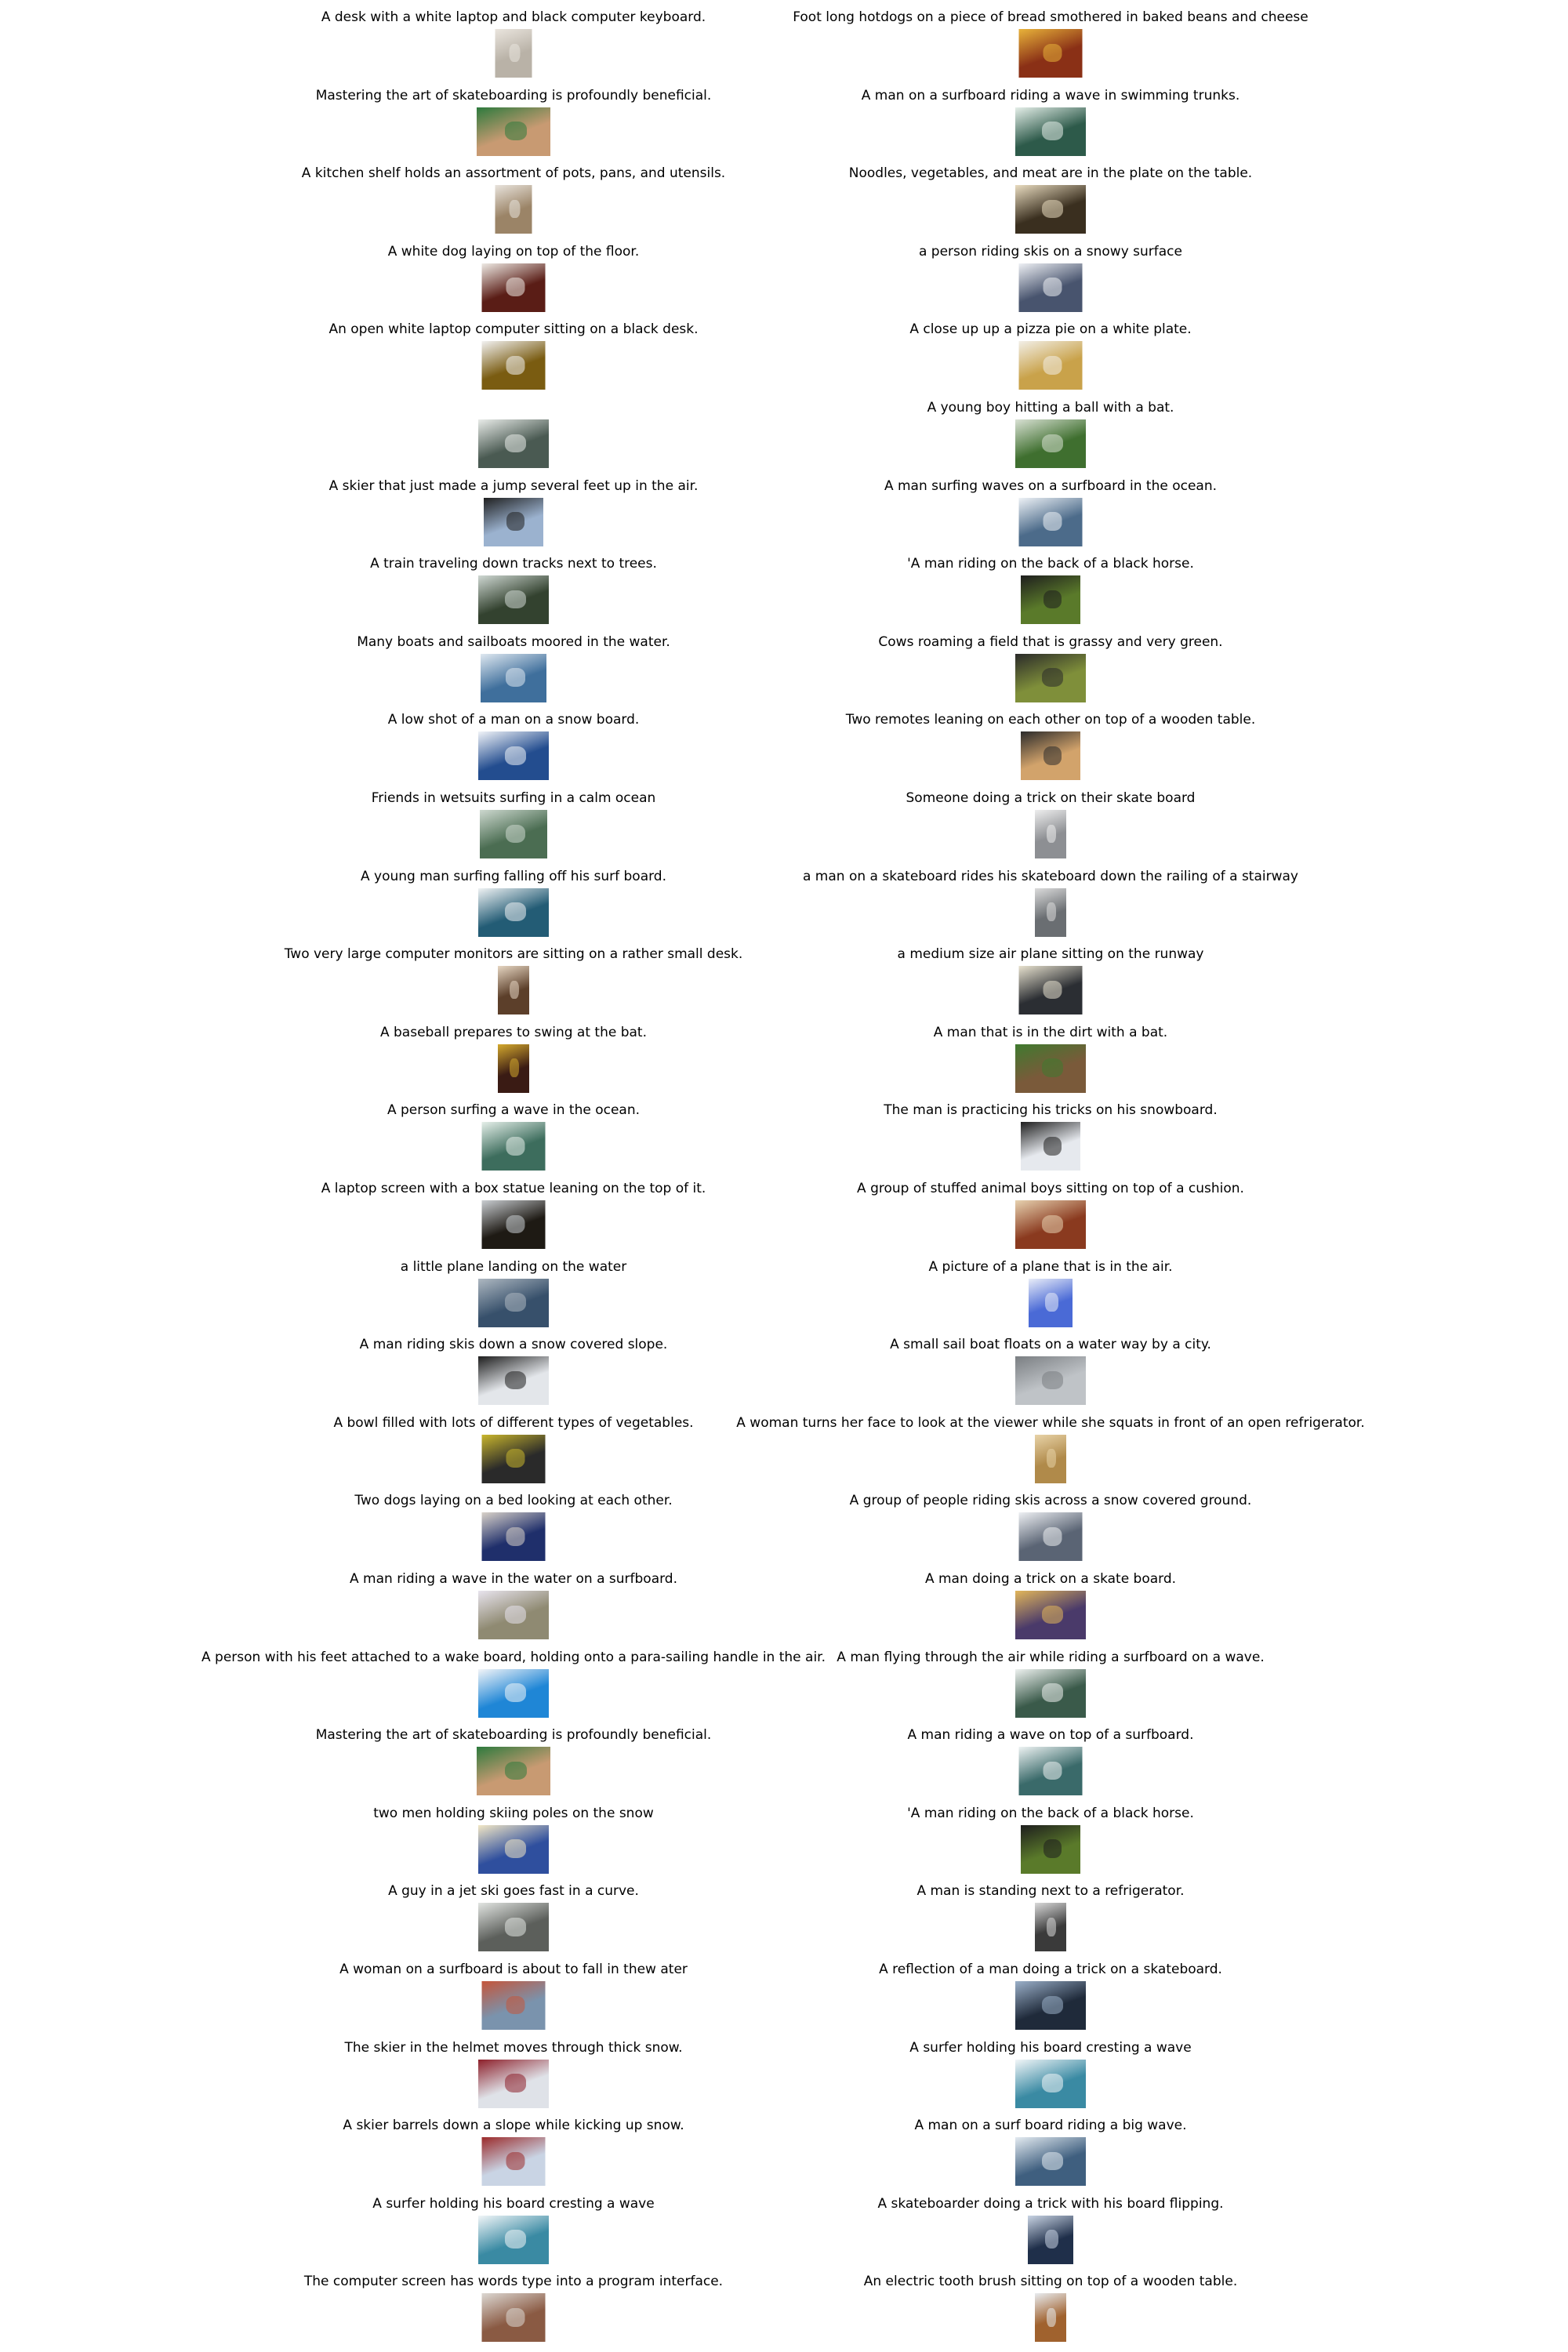  I want to click on black-horse-thumbnail, so click(1050, 600).